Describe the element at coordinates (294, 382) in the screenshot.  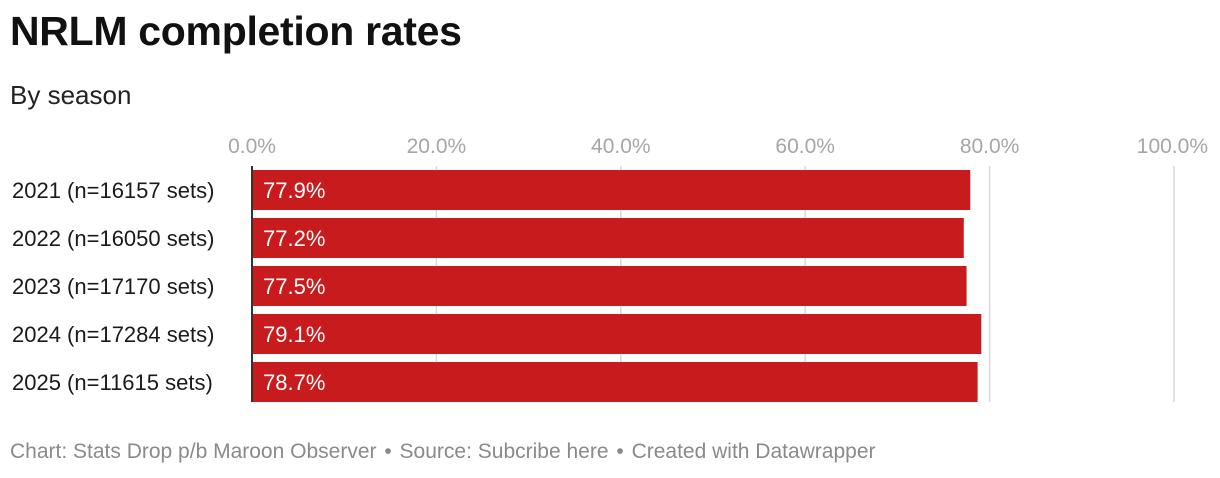
I see `value-label: 78.7%` at that location.